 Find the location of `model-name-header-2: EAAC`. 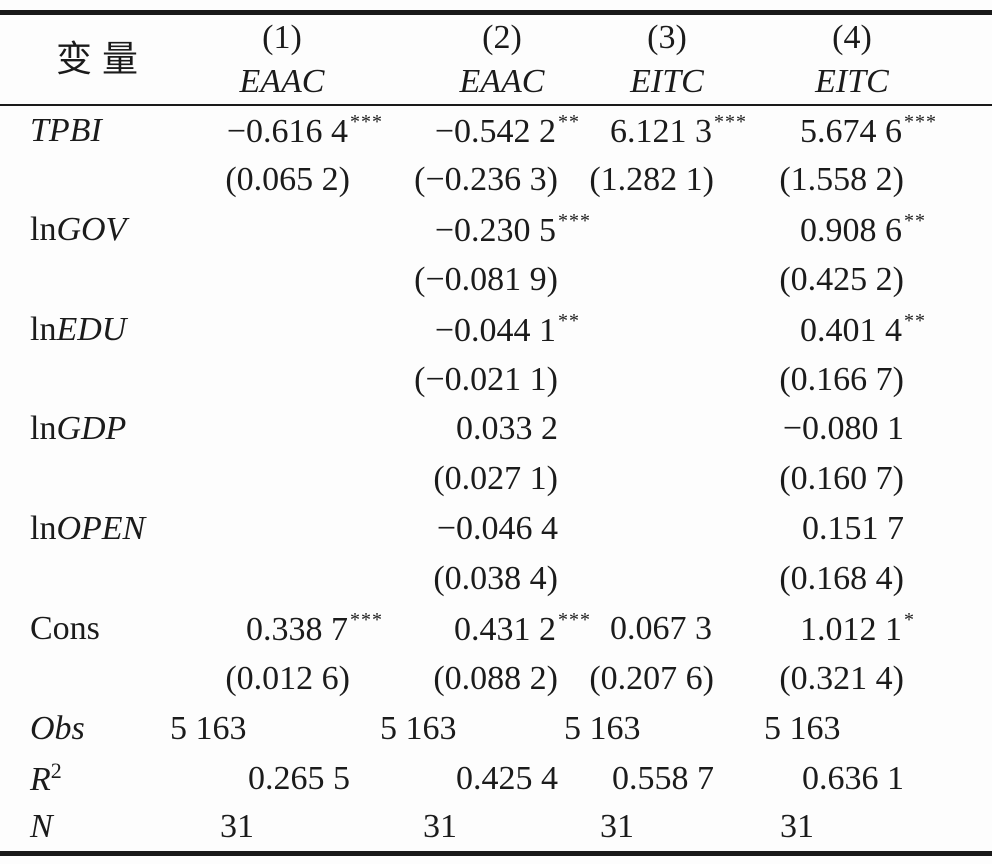

model-name-header-2: EAAC is located at coordinates (502, 82).